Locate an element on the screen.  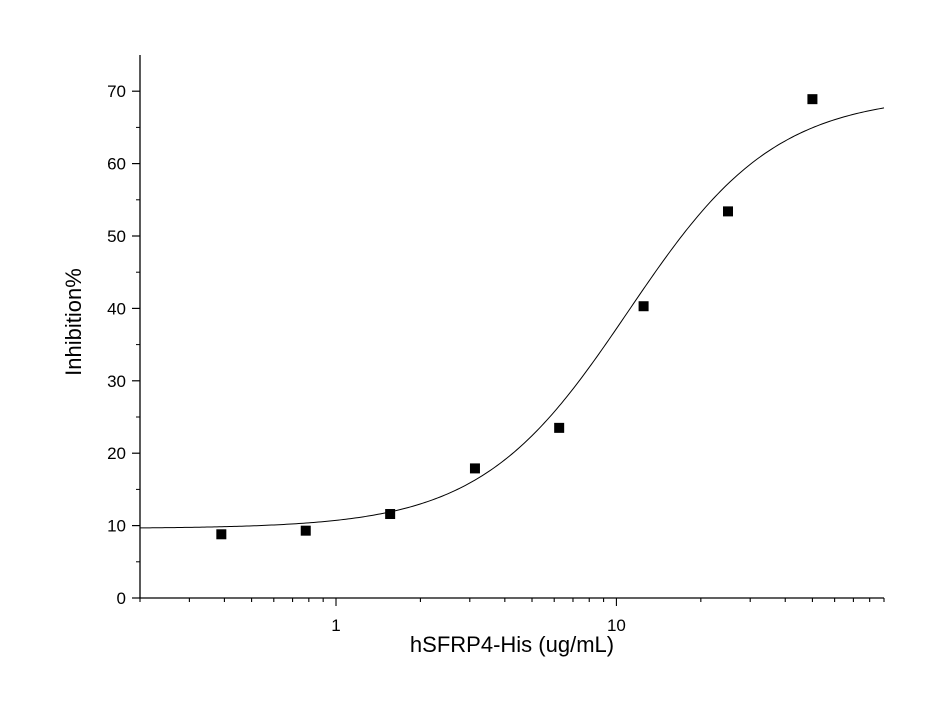
y-tick-label: 10 is located at coordinates (116, 526).